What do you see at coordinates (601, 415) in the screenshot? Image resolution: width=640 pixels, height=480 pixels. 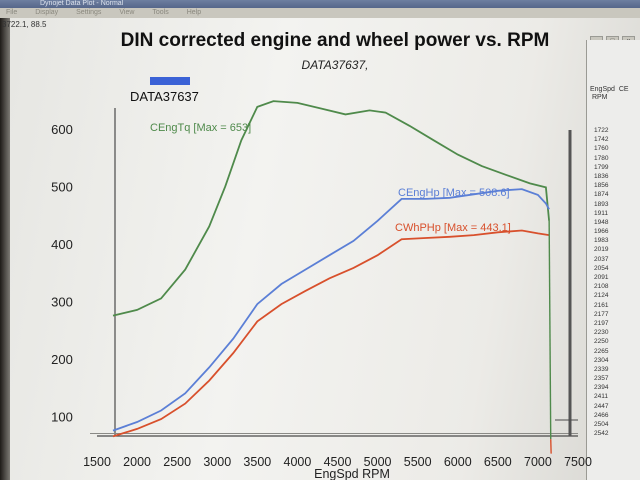 I see `panel-value: 2466` at bounding box center [601, 415].